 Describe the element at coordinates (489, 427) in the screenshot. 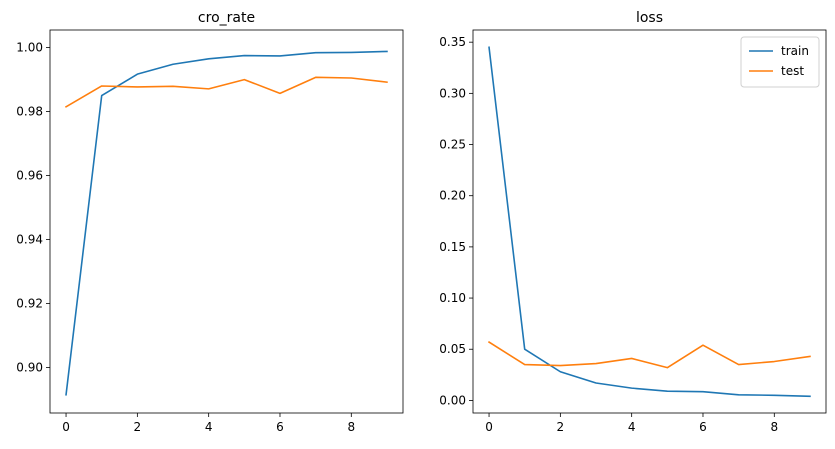

I see `loss-xtick-label: 0` at that location.